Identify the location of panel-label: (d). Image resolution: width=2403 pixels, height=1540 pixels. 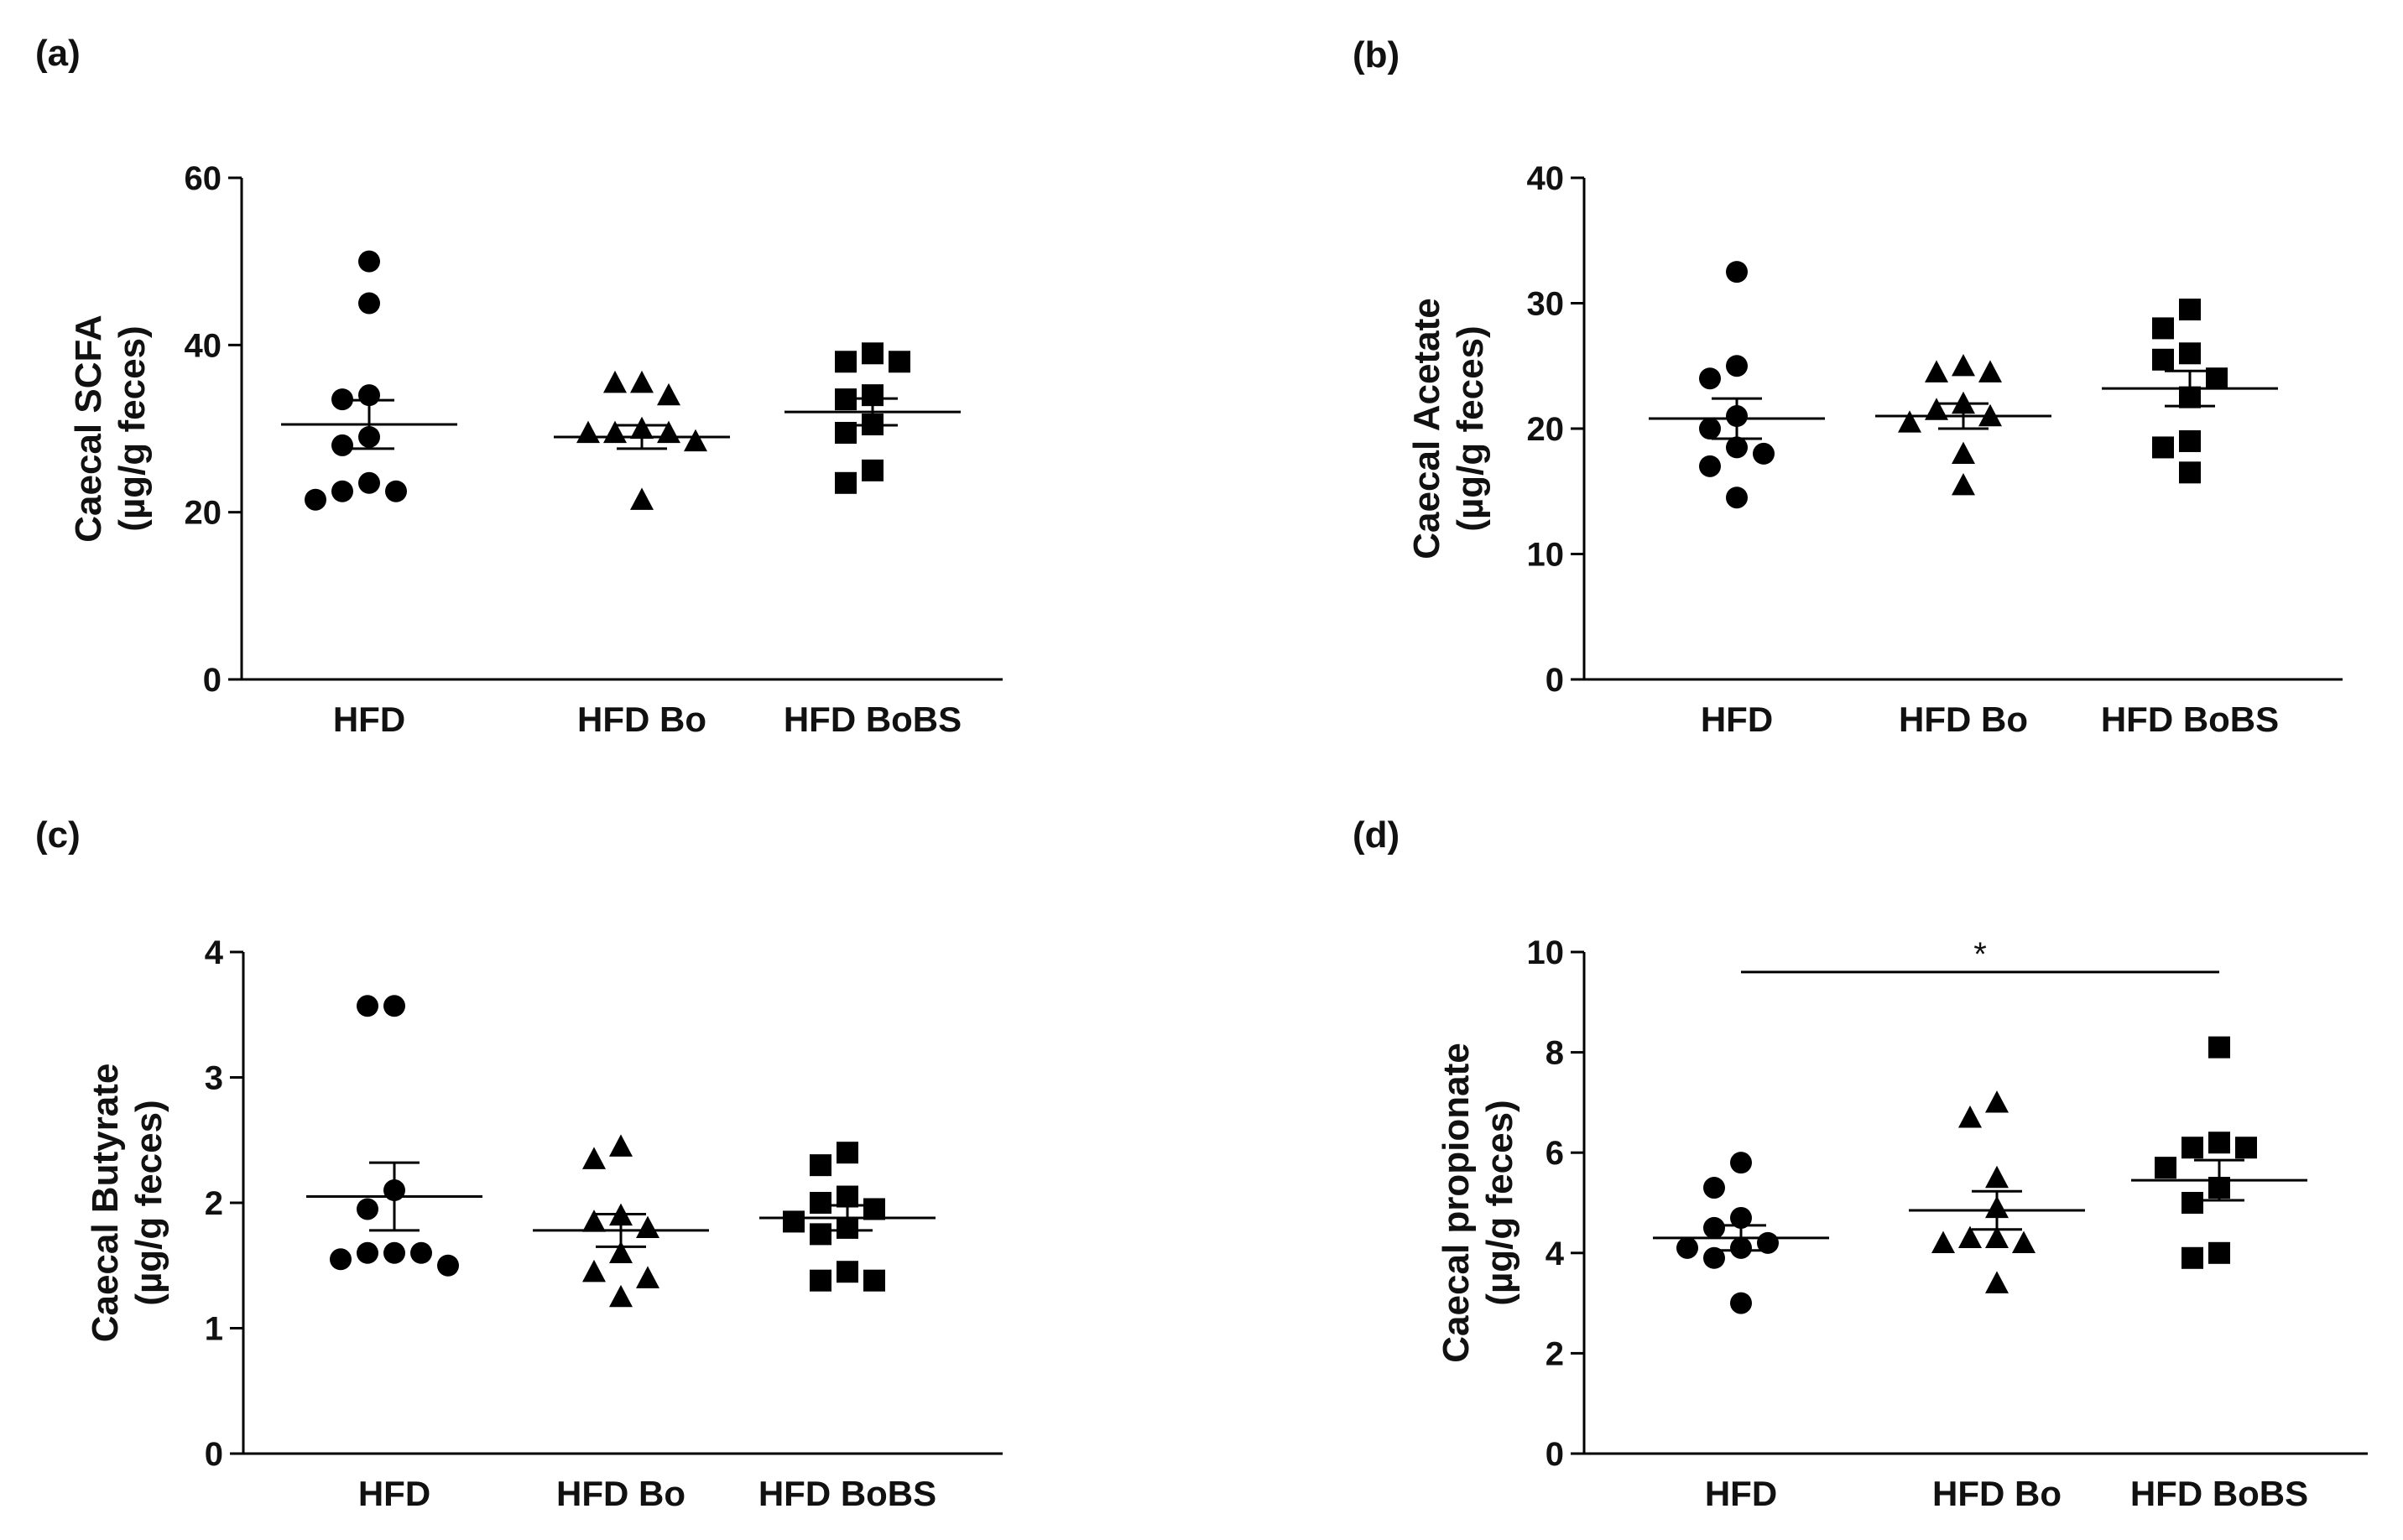
(1377, 835).